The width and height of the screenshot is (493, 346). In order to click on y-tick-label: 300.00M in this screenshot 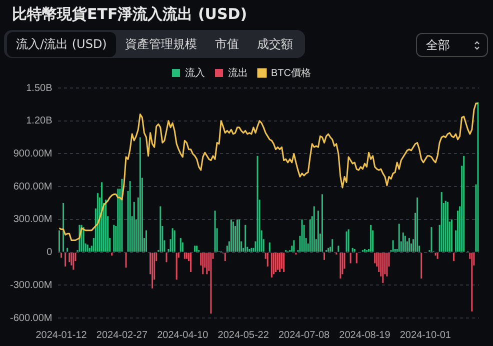, I will do `click(32, 220)`.